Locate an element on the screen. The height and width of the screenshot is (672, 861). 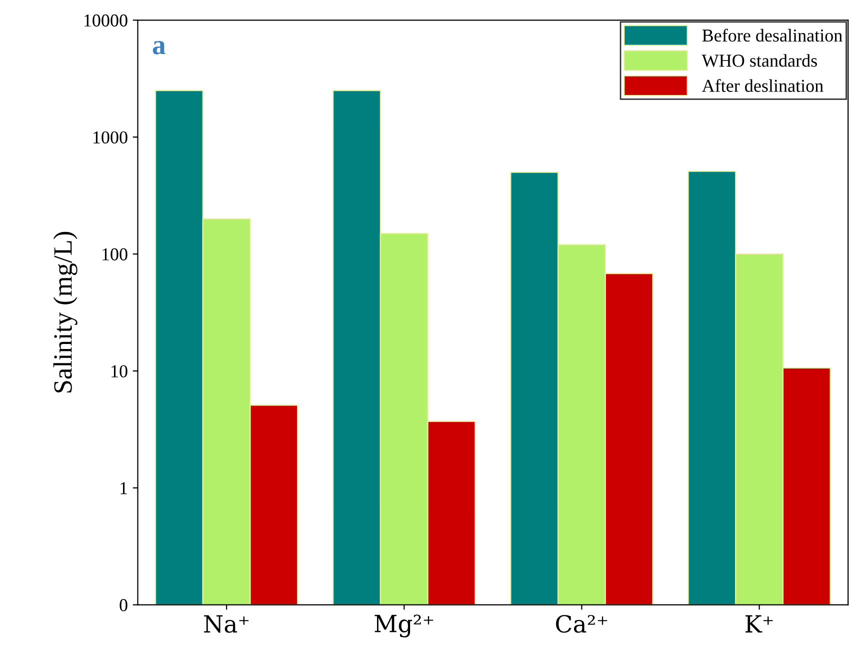
y-tick-label: 100 is located at coordinates (115, 254).